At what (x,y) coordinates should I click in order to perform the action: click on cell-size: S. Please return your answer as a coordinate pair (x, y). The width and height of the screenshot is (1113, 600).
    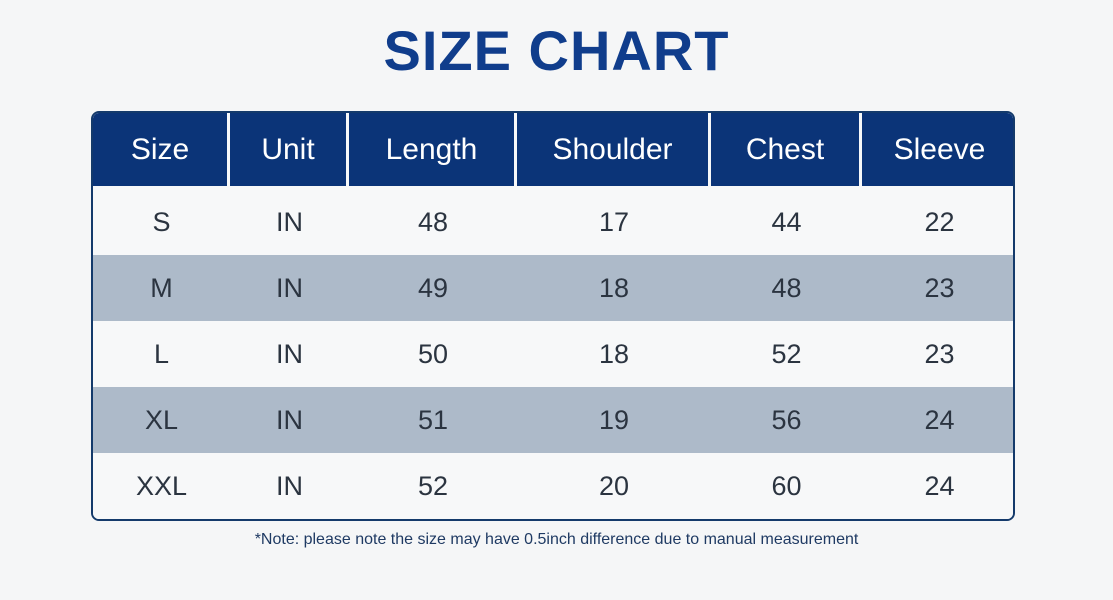
    Looking at the image, I should click on (161, 221).